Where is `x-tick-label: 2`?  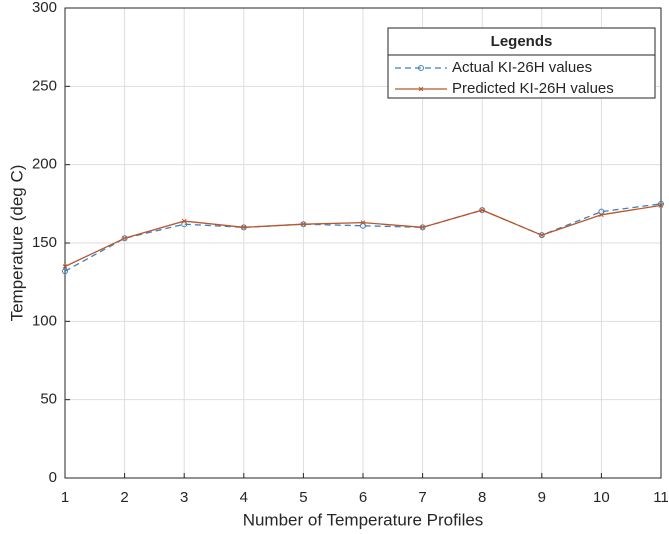
x-tick-label: 2 is located at coordinates (124, 497).